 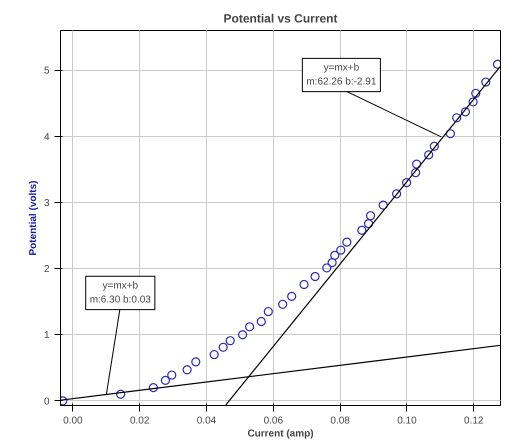 I want to click on x-tick-label: 0.02, so click(x=140, y=421).